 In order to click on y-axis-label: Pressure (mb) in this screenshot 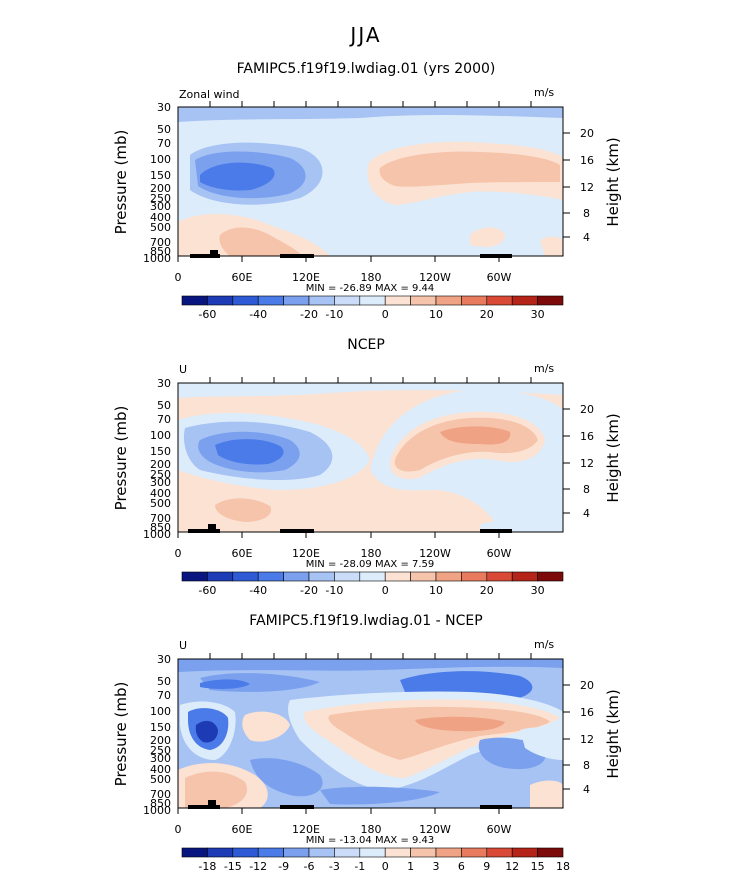, I will do `click(121, 182)`.